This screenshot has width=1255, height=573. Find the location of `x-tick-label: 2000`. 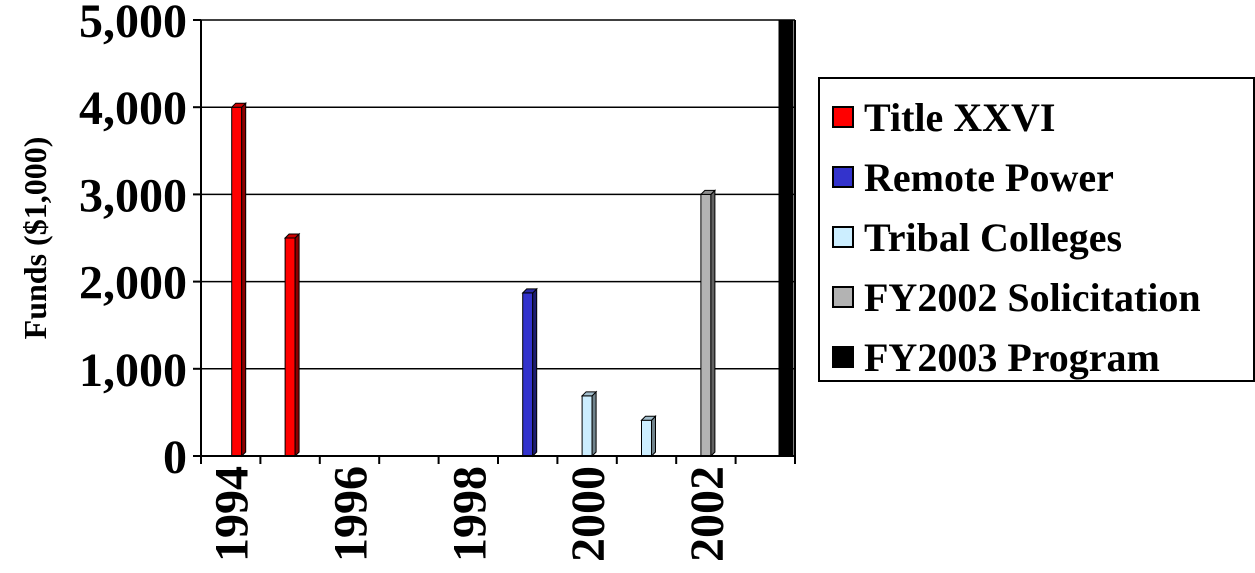

x-tick-label: 2000 is located at coordinates (588, 514).